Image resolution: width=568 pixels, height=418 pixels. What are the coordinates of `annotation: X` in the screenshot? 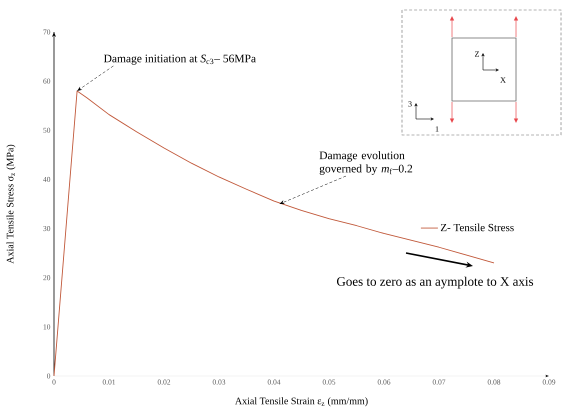 It's located at (503, 80).